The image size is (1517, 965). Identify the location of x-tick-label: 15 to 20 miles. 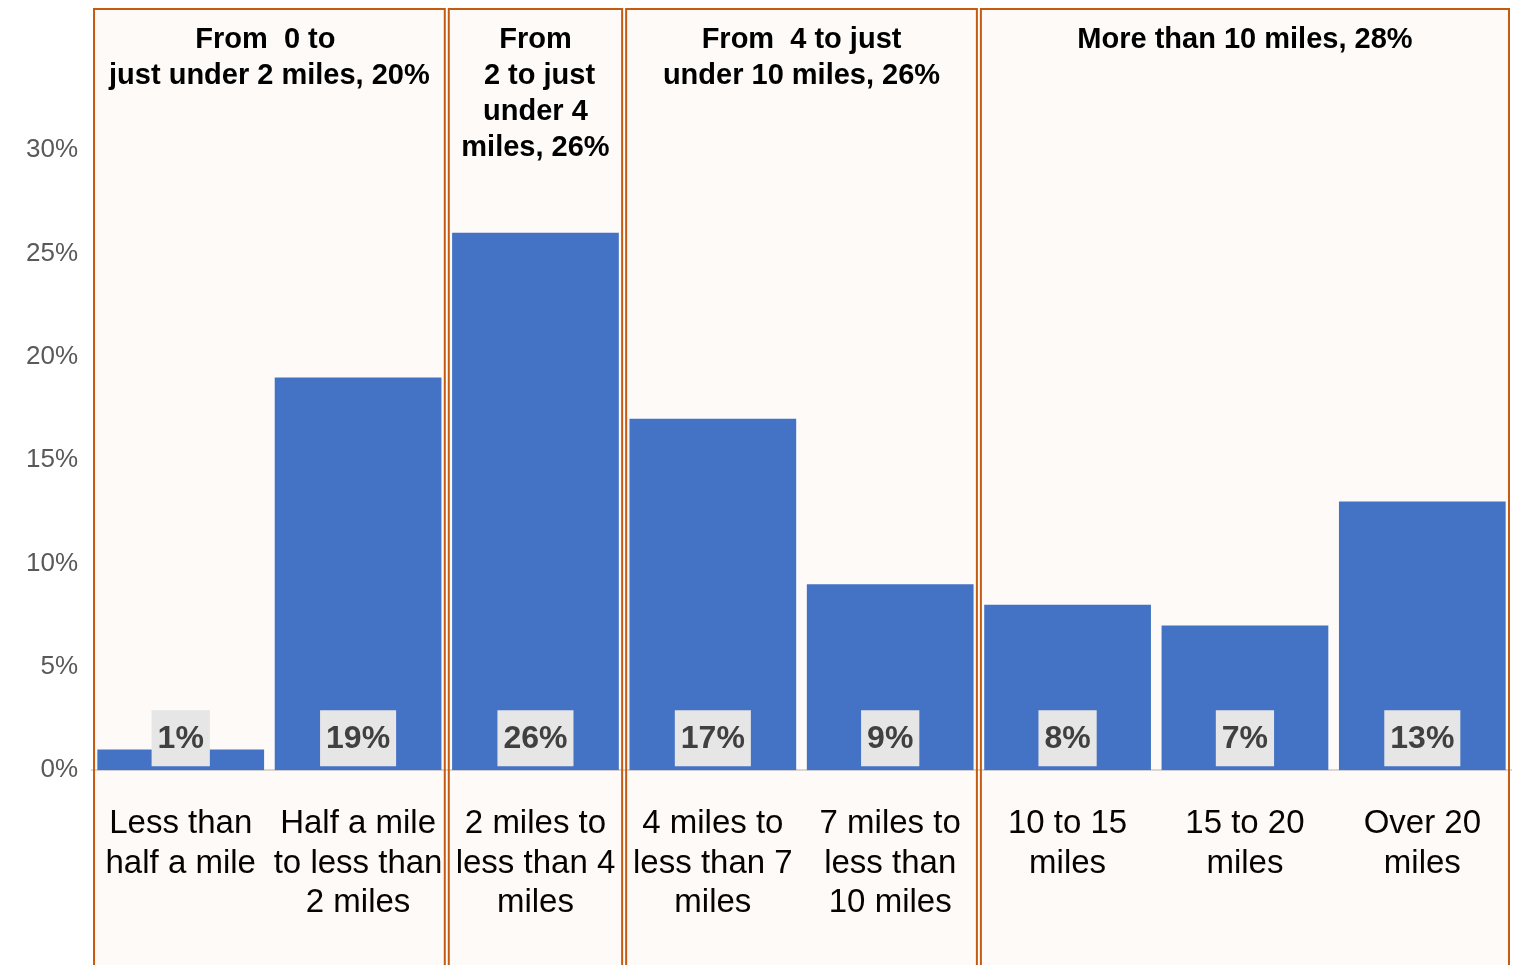
(1245, 841).